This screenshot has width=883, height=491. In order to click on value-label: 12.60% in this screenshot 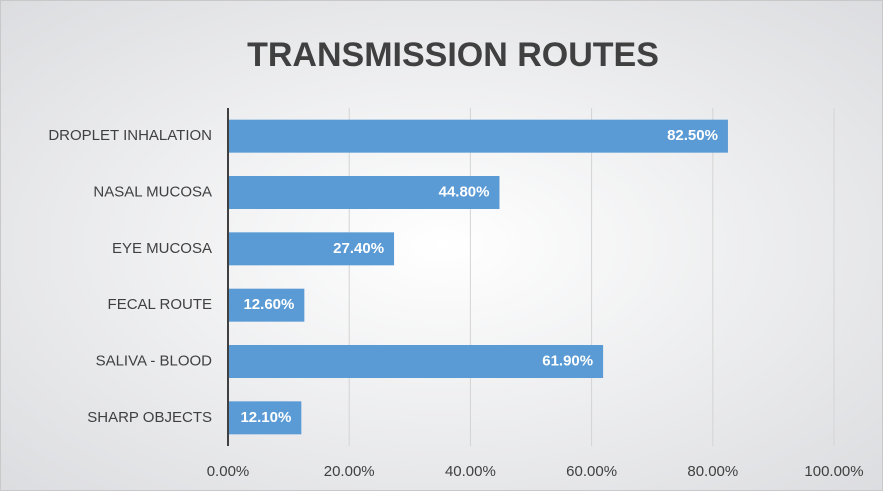, I will do `click(268, 304)`.